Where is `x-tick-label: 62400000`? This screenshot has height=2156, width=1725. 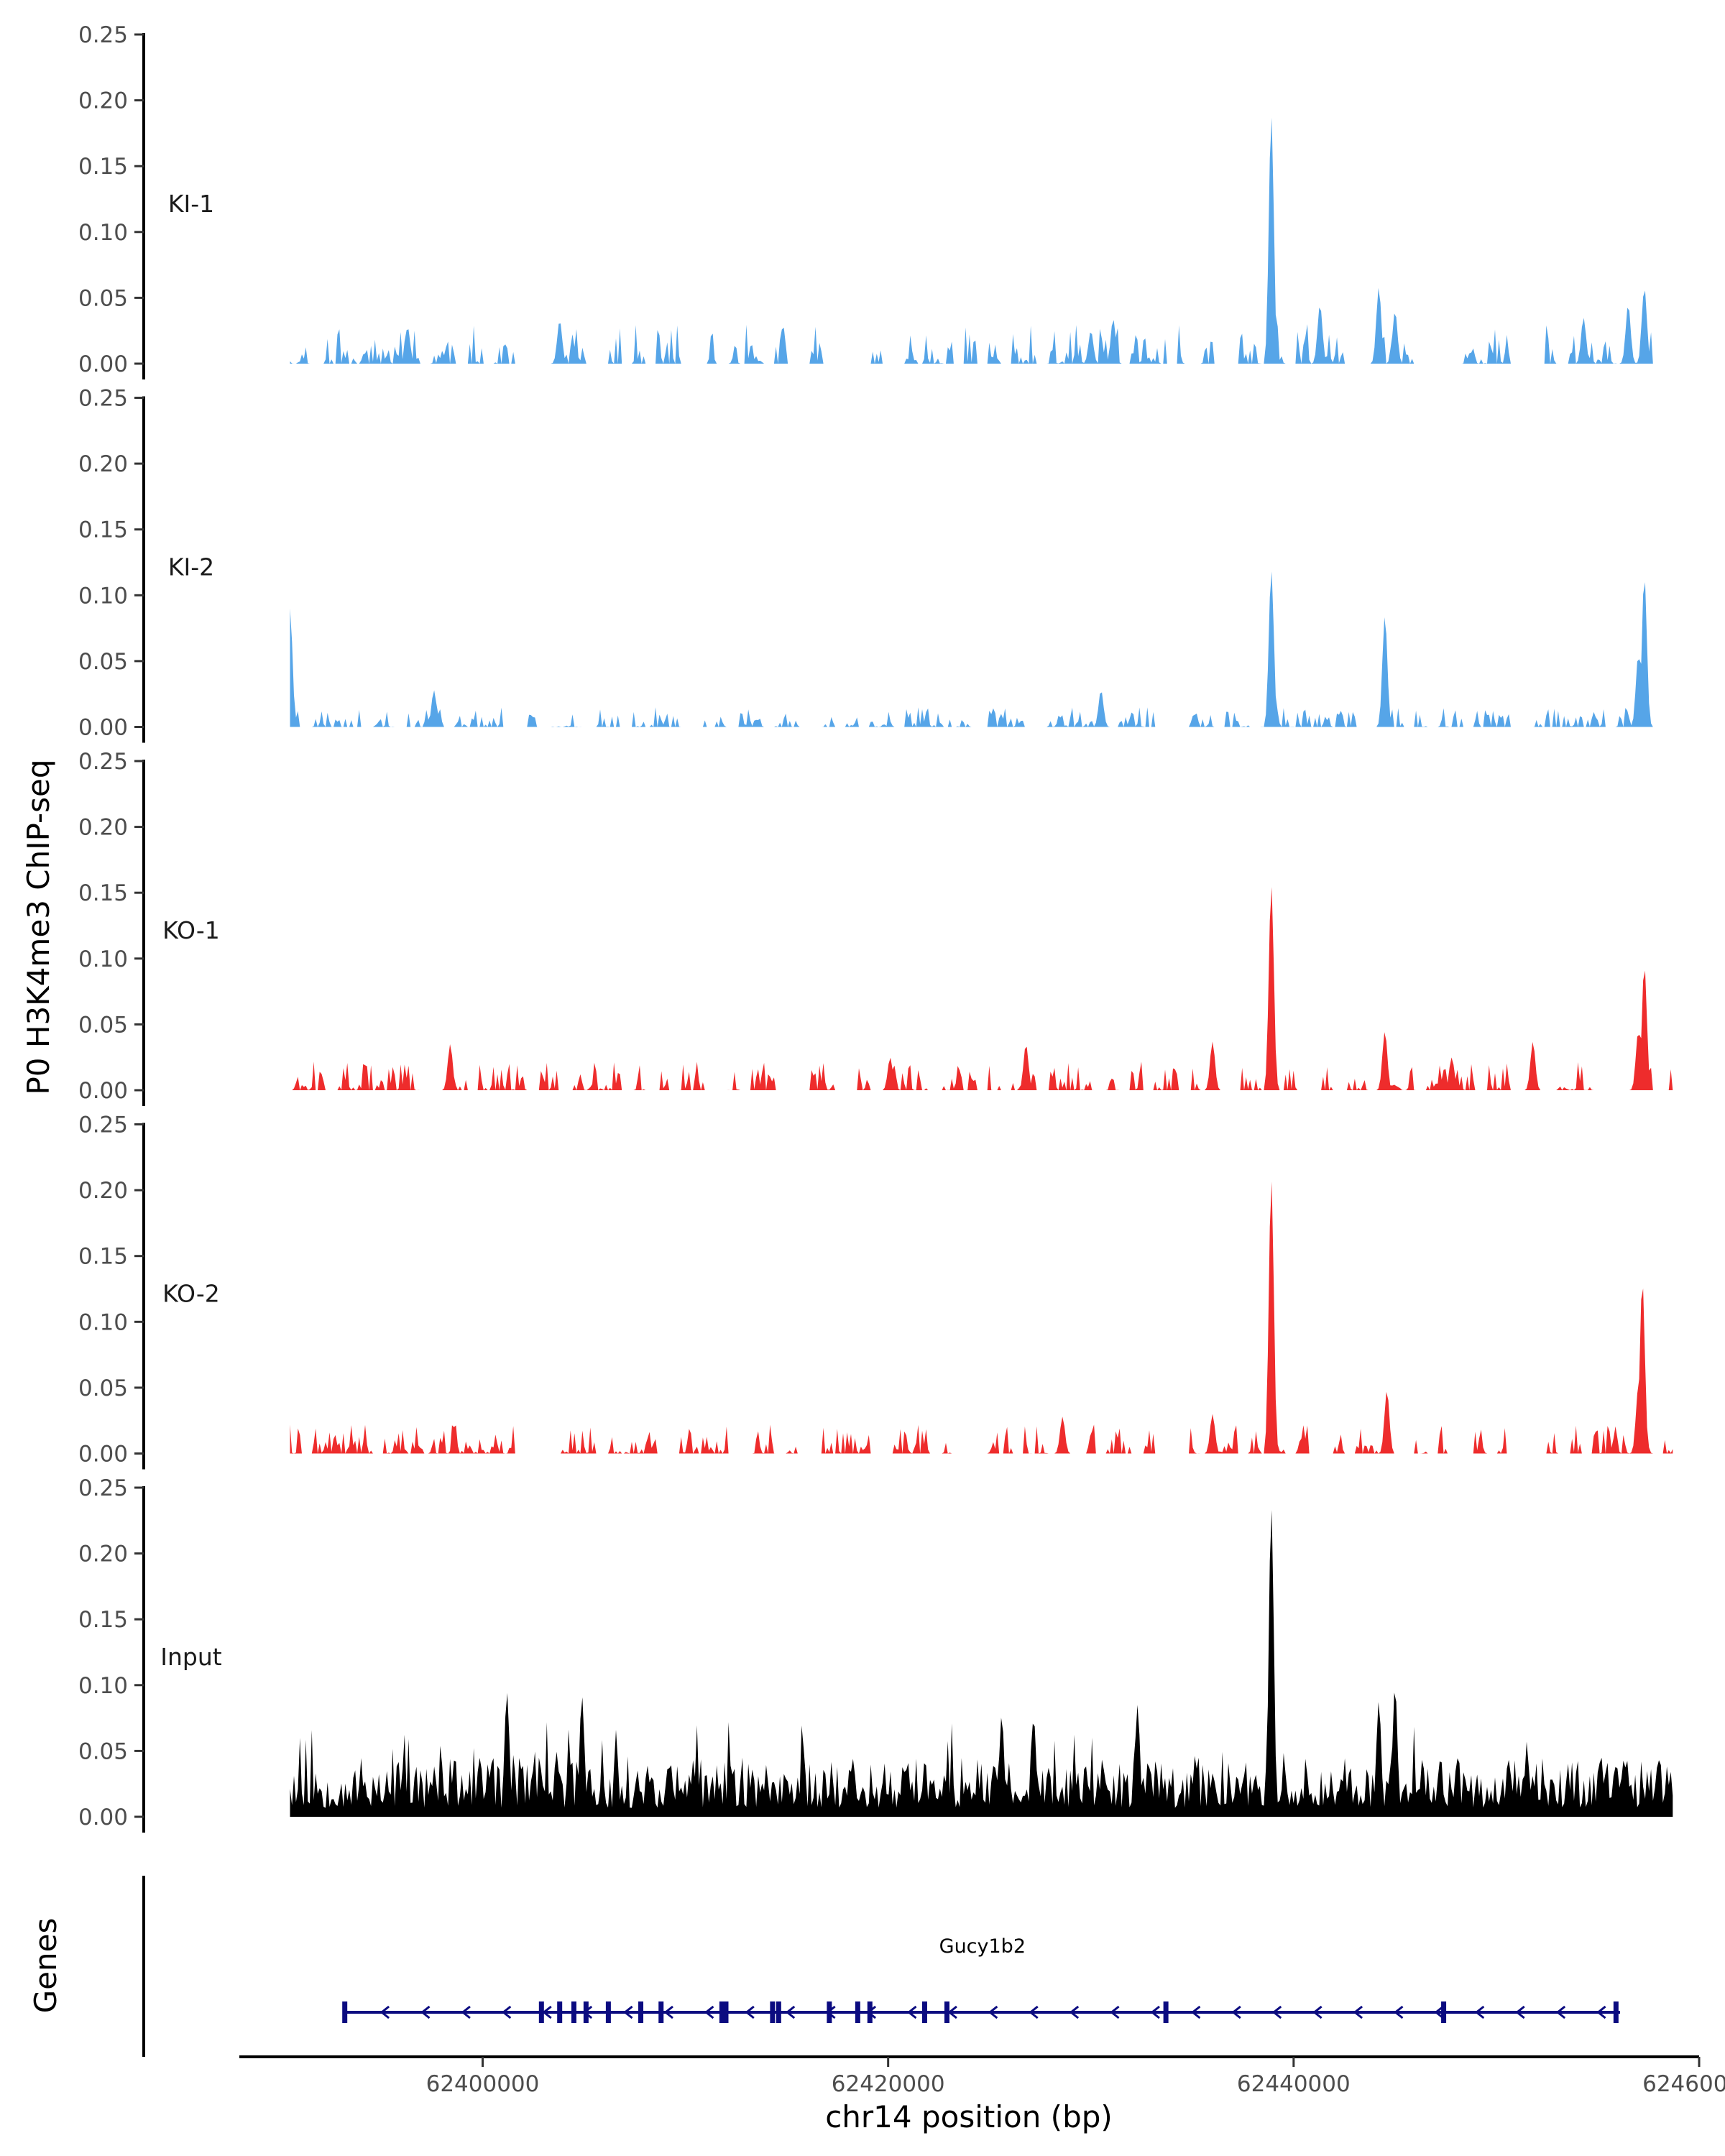
x-tick-label: 62400000 is located at coordinates (483, 2084).